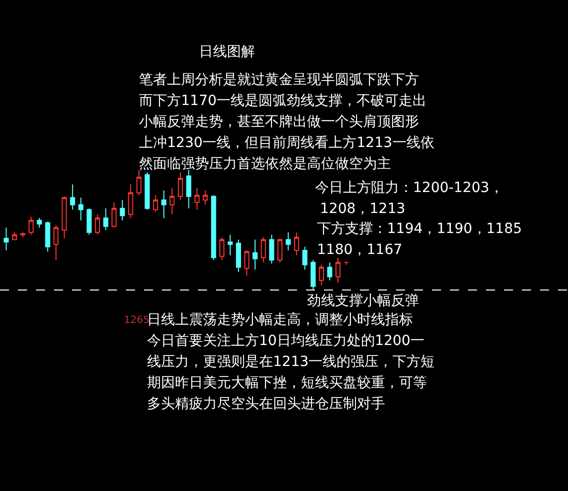 The image size is (568, 491). Describe the element at coordinates (359, 250) in the screenshot. I see `annotation: 1180，1167` at that location.